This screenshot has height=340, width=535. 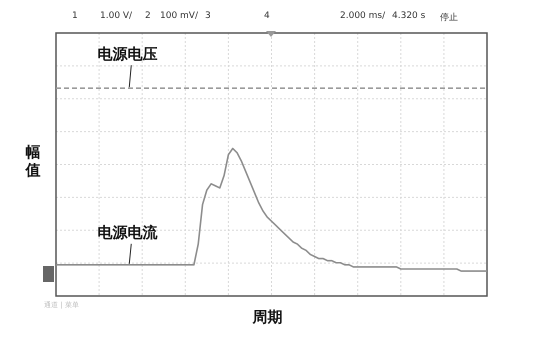 What do you see at coordinates (116, 16) in the screenshot?
I see `text: 1.00 V/` at bounding box center [116, 16].